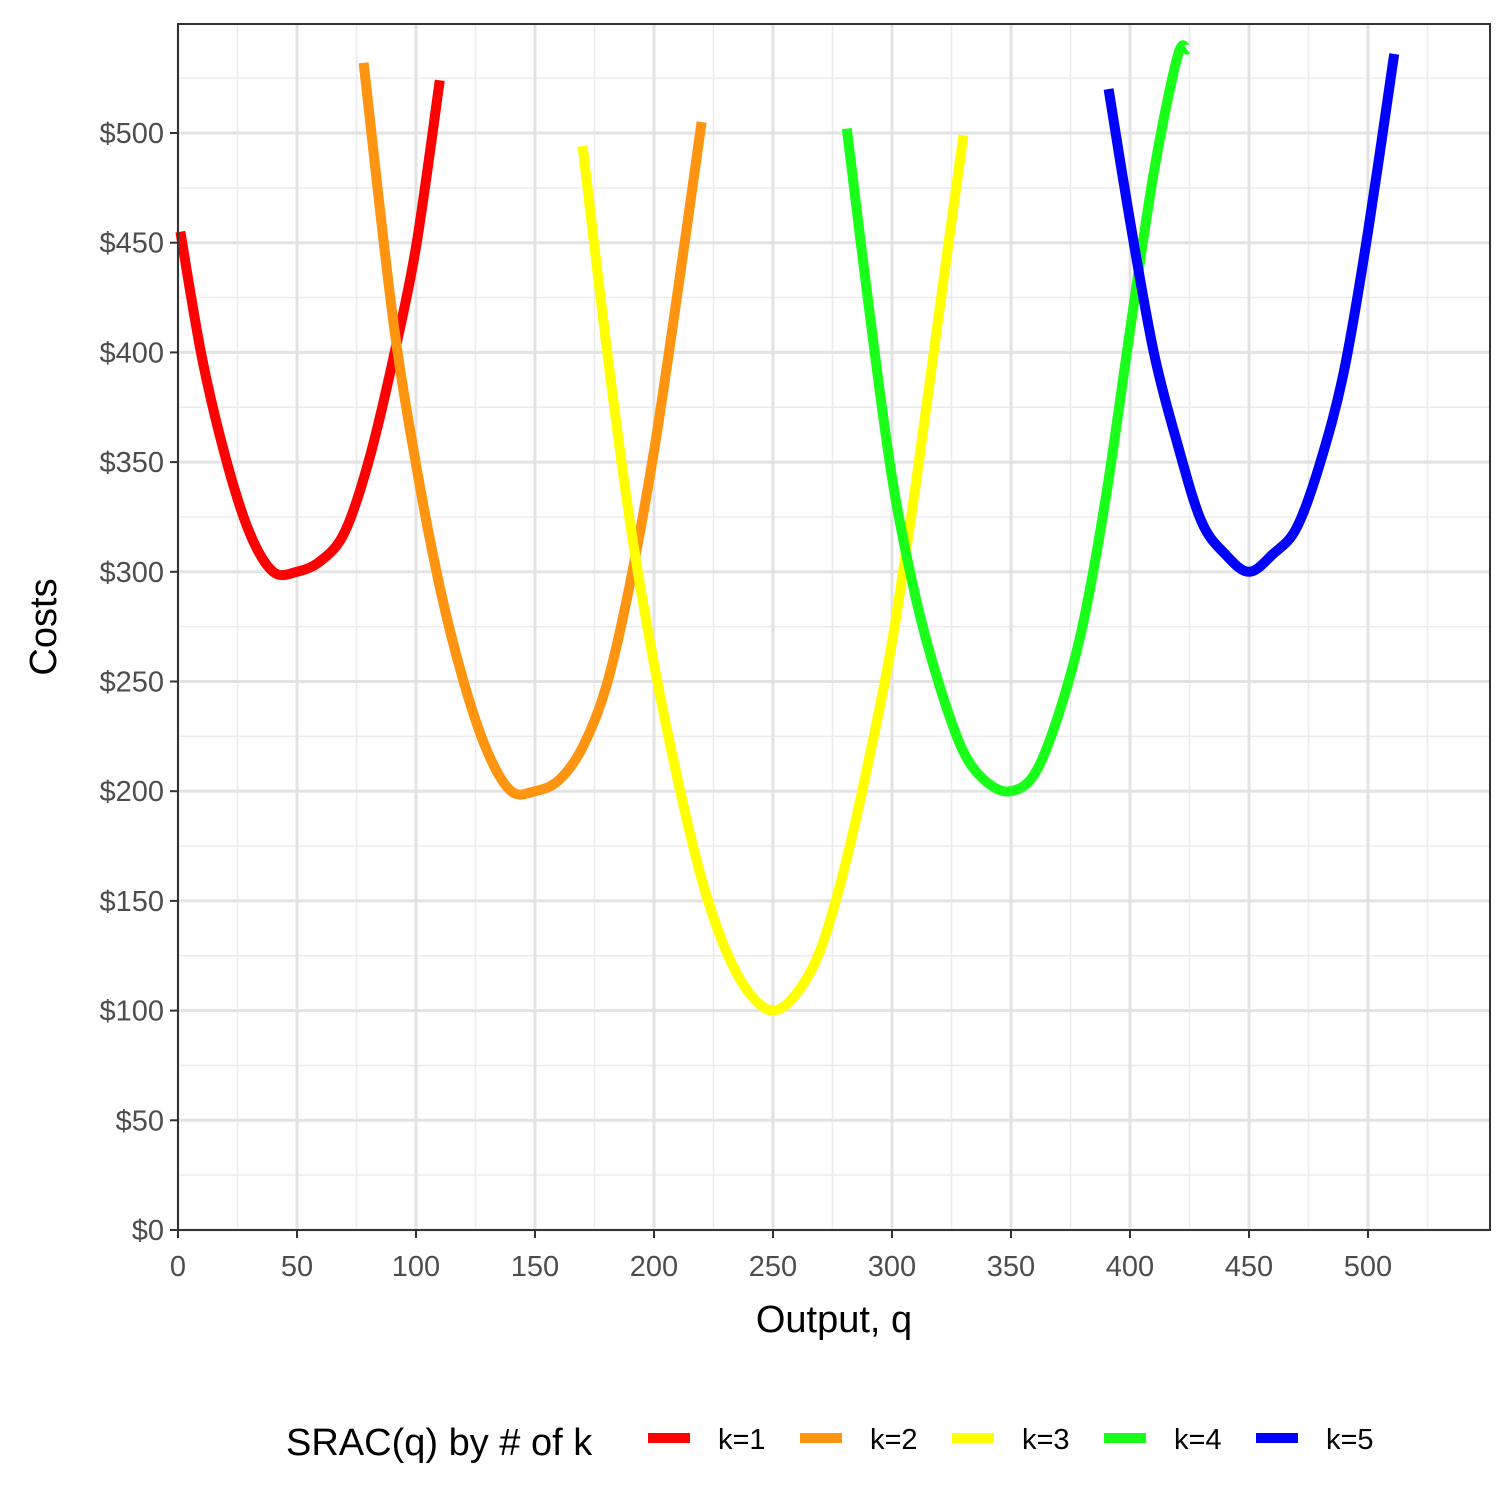 This screenshot has height=1512, width=1512. Describe the element at coordinates (830, 1443) in the screenshot. I see `legend: SRAC(q) by # of k k=1 k=2 k=3 k=4 k=5` at that location.